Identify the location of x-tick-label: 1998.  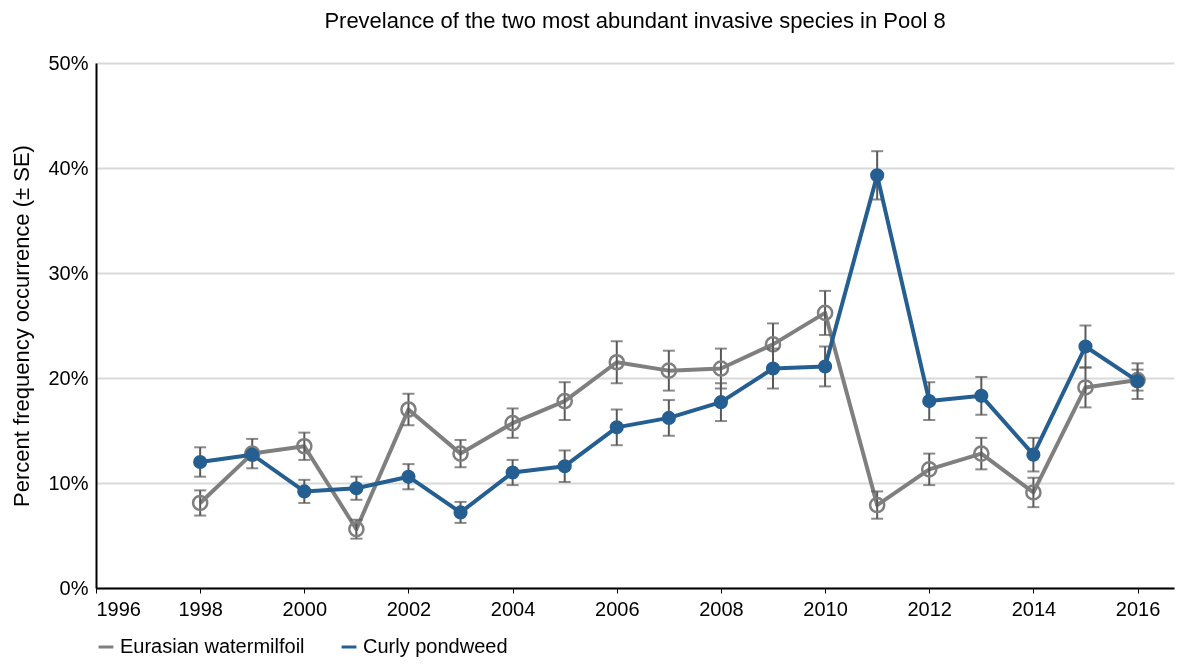
(200, 608).